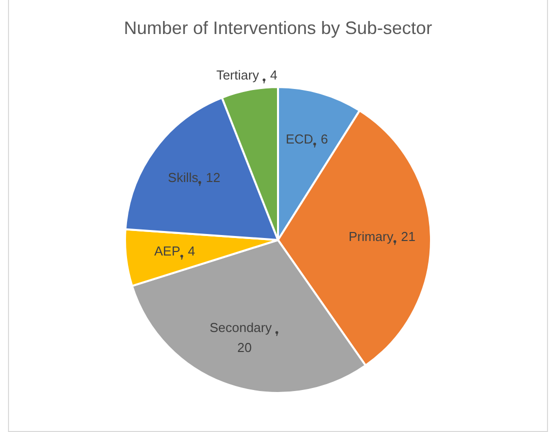 This screenshot has height=432, width=555. What do you see at coordinates (213, 178) in the screenshot?
I see `data-label: 12` at bounding box center [213, 178].